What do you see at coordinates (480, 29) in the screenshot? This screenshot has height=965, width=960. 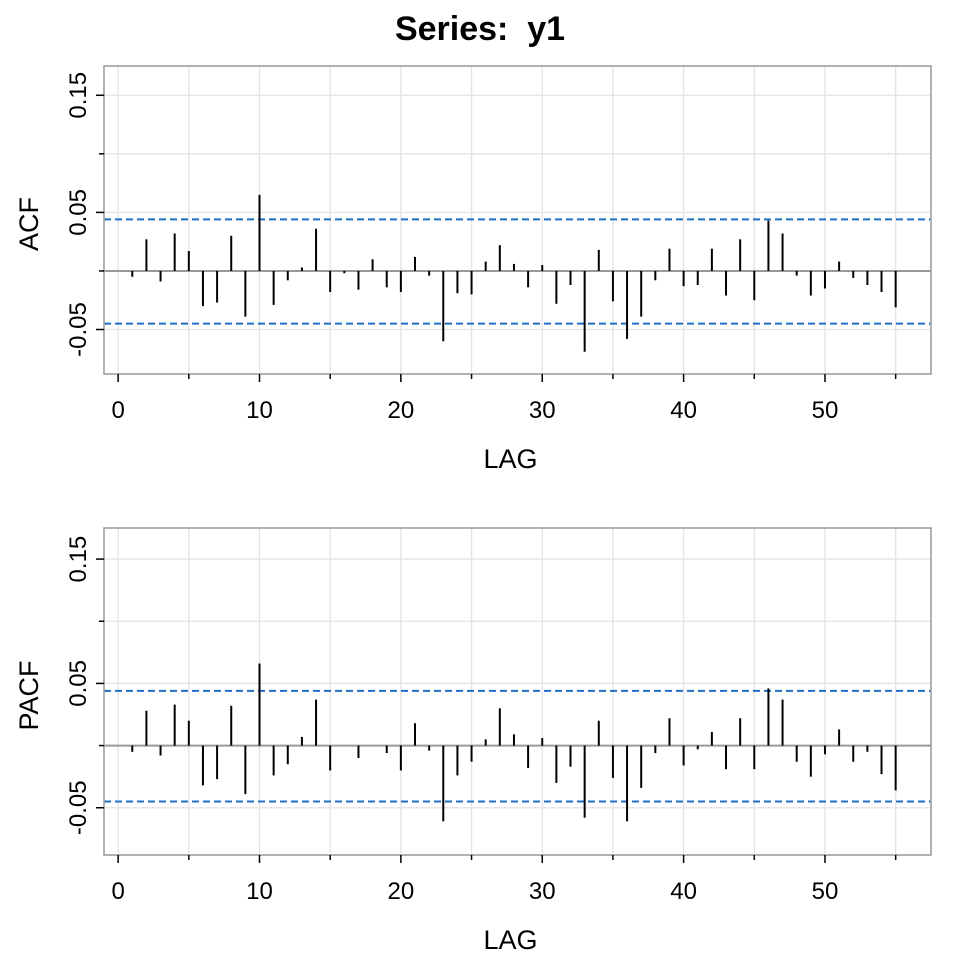 I see `figure-title: Series: y1` at bounding box center [480, 29].